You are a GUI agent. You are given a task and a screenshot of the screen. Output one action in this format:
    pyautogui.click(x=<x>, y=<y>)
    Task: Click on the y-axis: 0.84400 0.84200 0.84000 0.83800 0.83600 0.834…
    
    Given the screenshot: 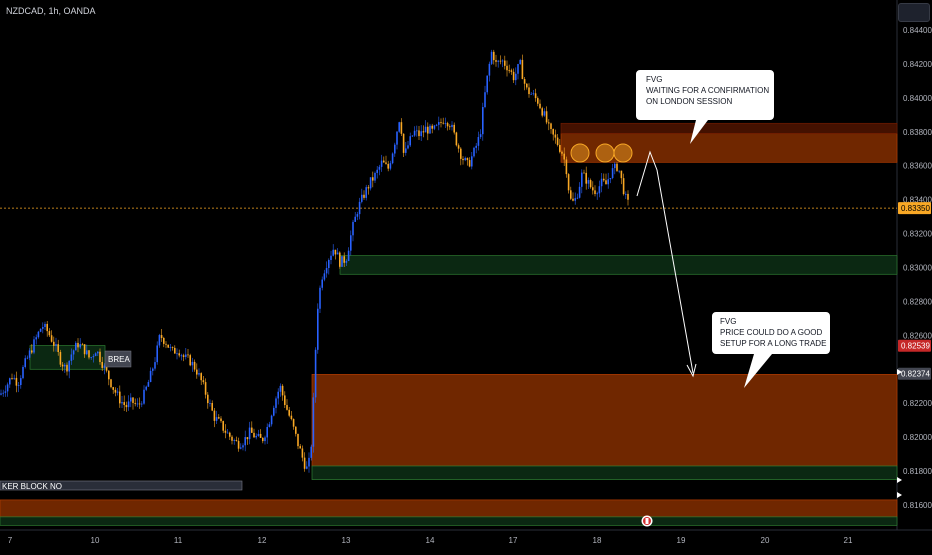 What is the action you would take?
    pyautogui.click(x=917, y=268)
    